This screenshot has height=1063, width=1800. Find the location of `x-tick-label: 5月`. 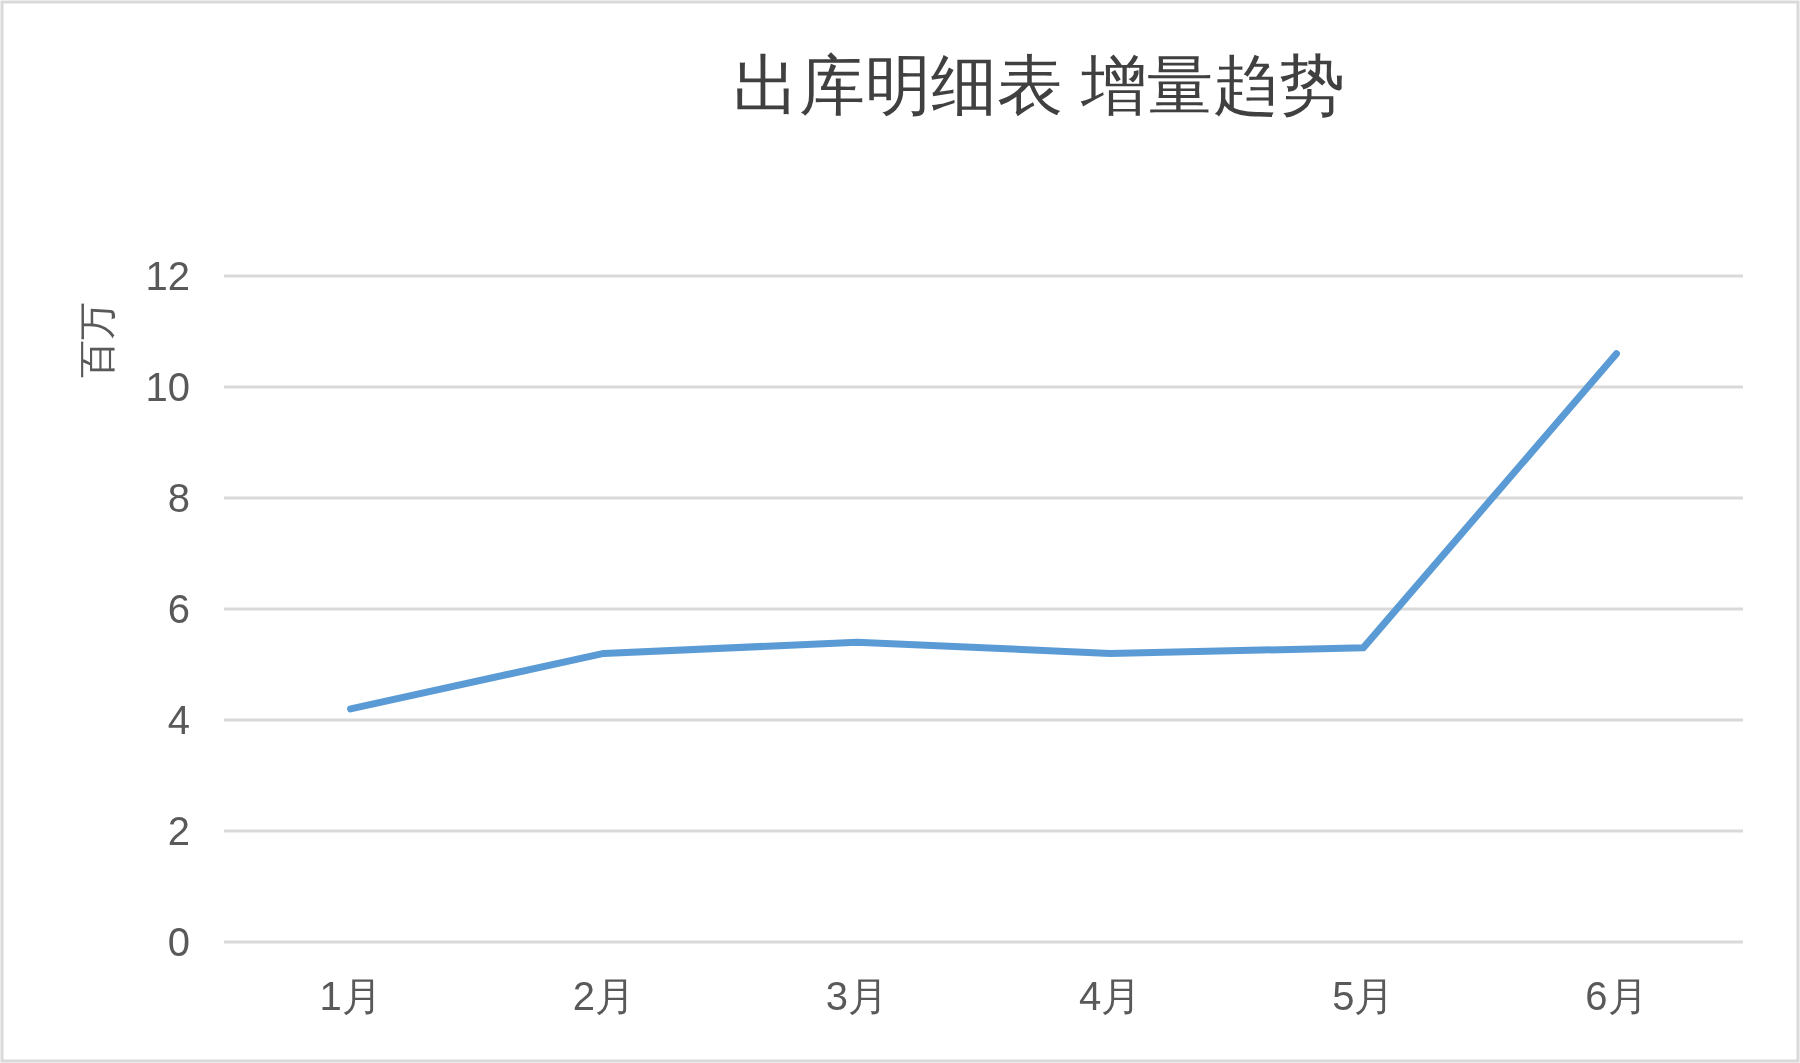

x-tick-label: 5月 is located at coordinates (1363, 996).